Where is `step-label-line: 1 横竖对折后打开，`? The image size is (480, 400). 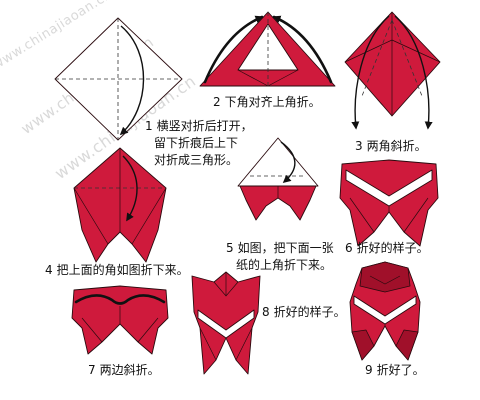 step-label-line: 1 横竖对折后打开， is located at coordinates (199, 126).